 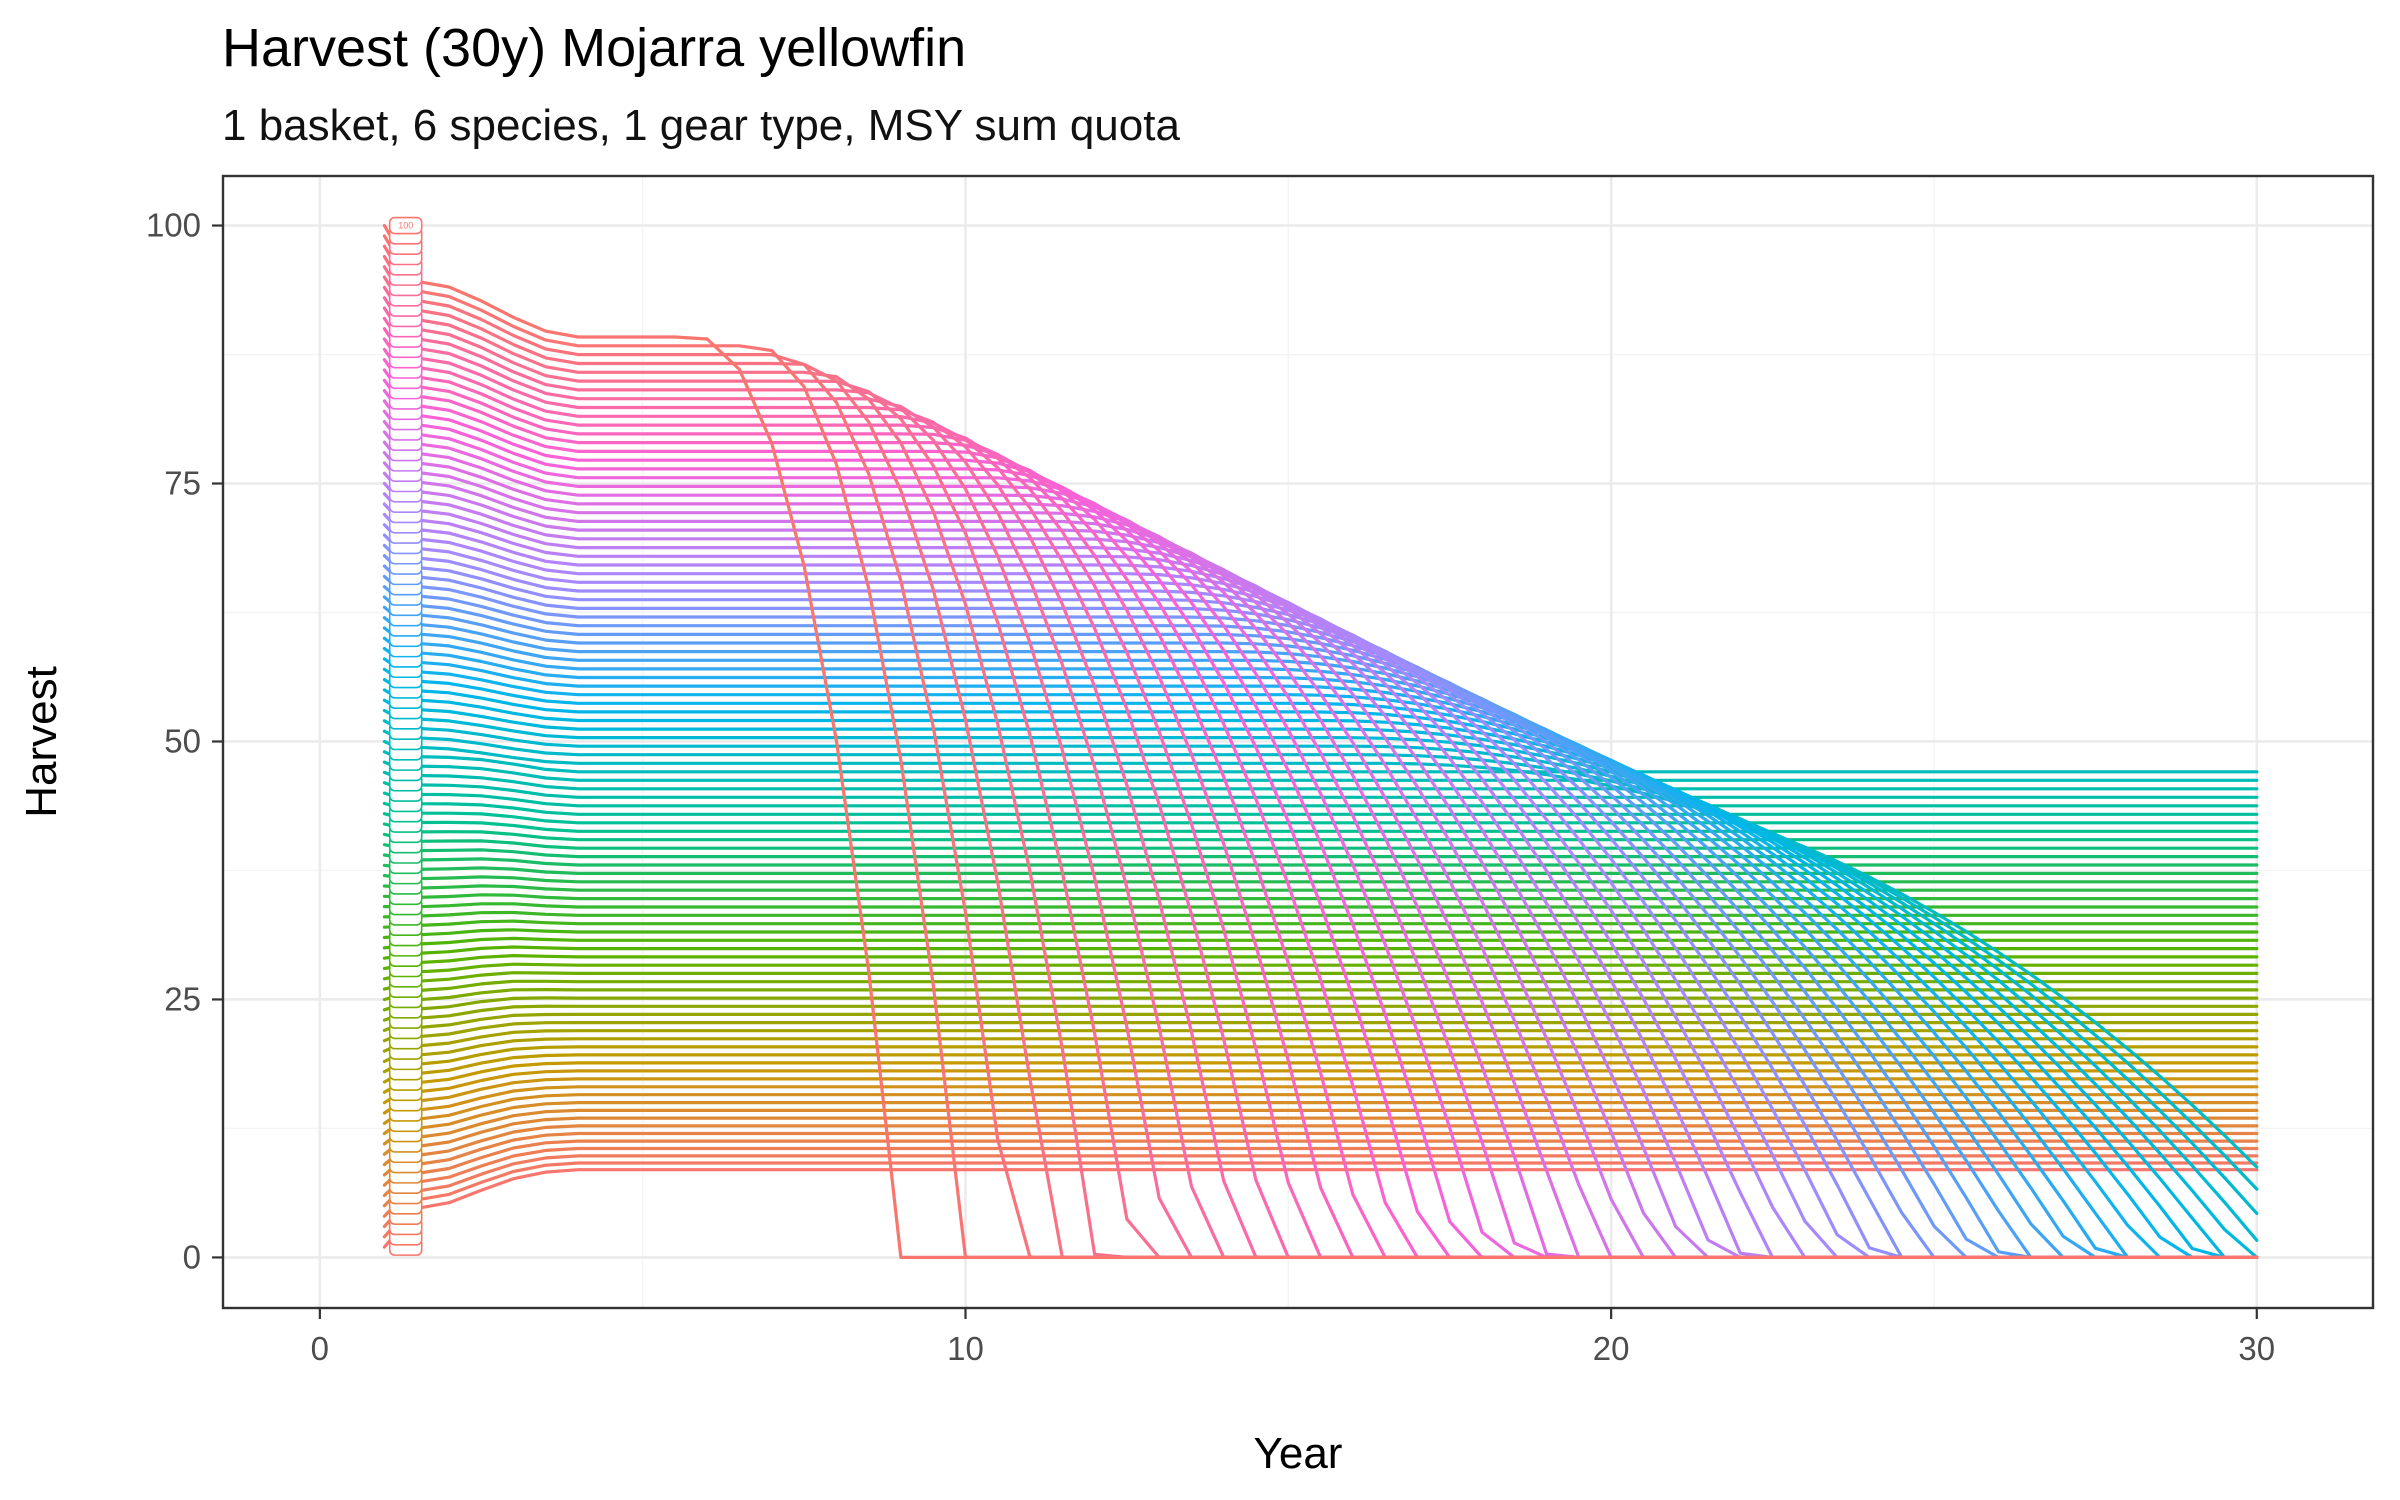 I want to click on x-tick-label: 10, so click(x=965, y=1348).